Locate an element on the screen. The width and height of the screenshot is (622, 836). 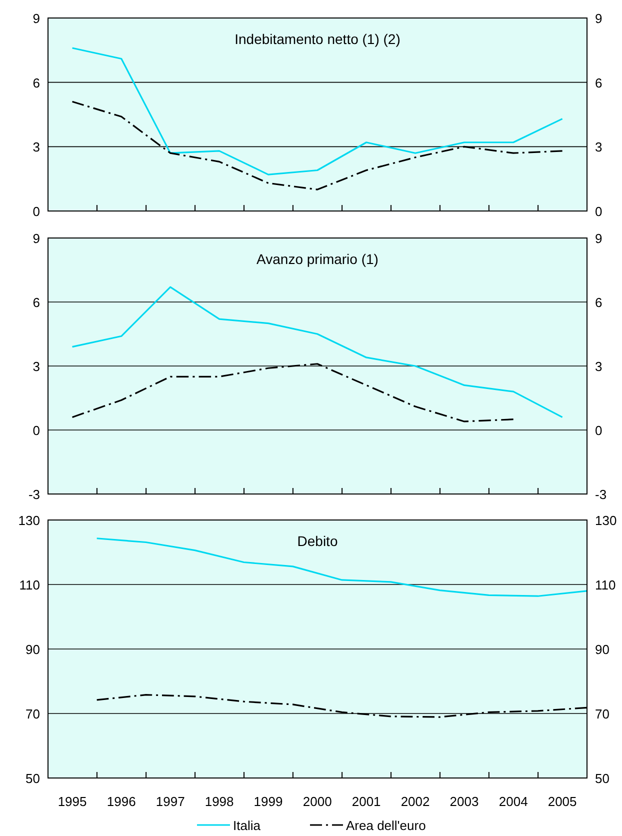
y-tick-label: 90 is located at coordinates (33, 649).